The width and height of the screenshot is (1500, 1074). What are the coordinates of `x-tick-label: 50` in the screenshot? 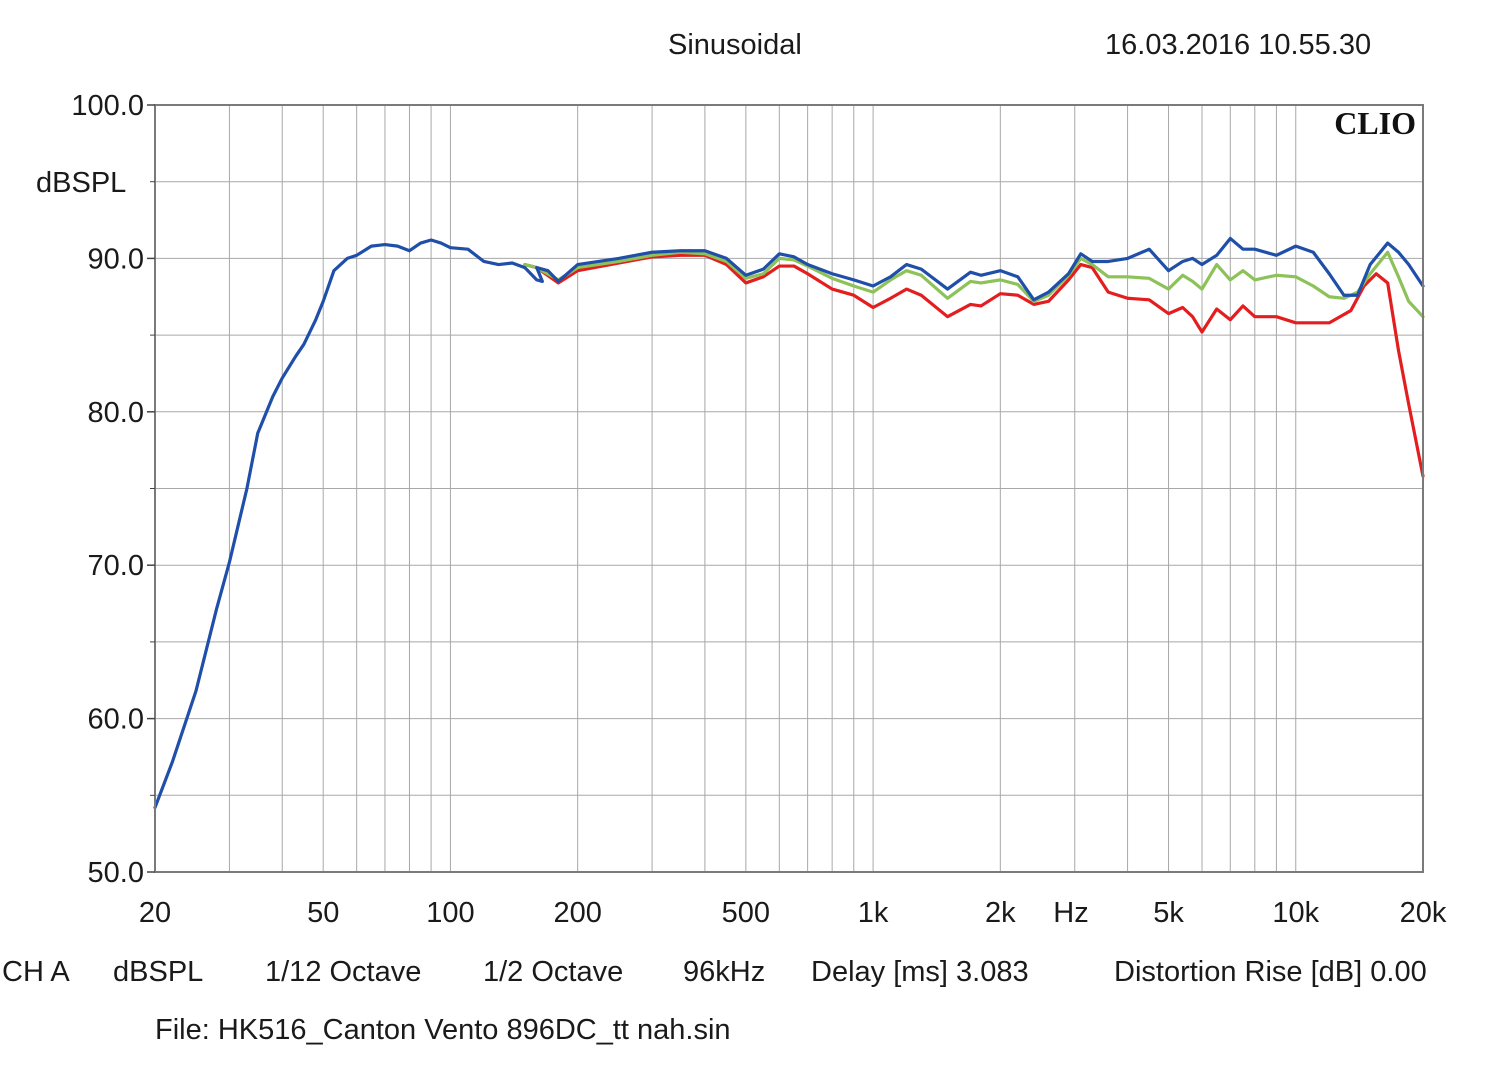 It's located at (323, 913).